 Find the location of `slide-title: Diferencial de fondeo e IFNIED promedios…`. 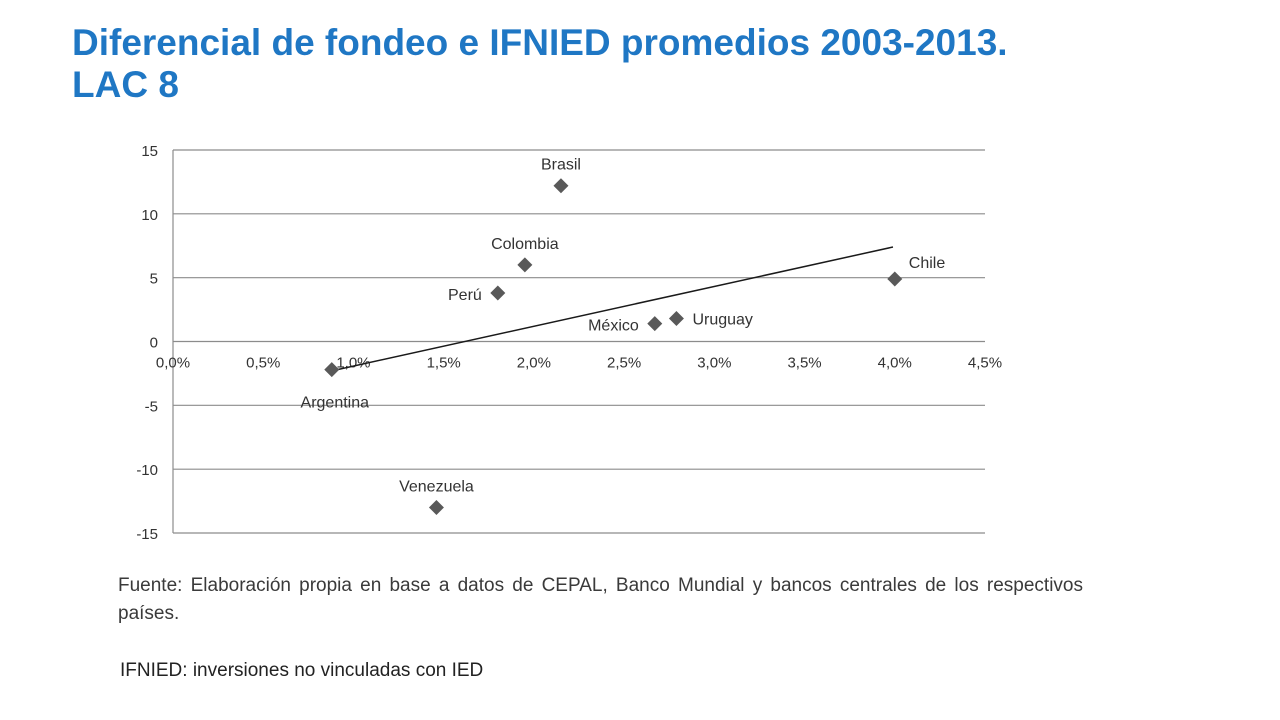

slide-title: Diferencial de fondeo e IFNIED promedios… is located at coordinates (647, 64).